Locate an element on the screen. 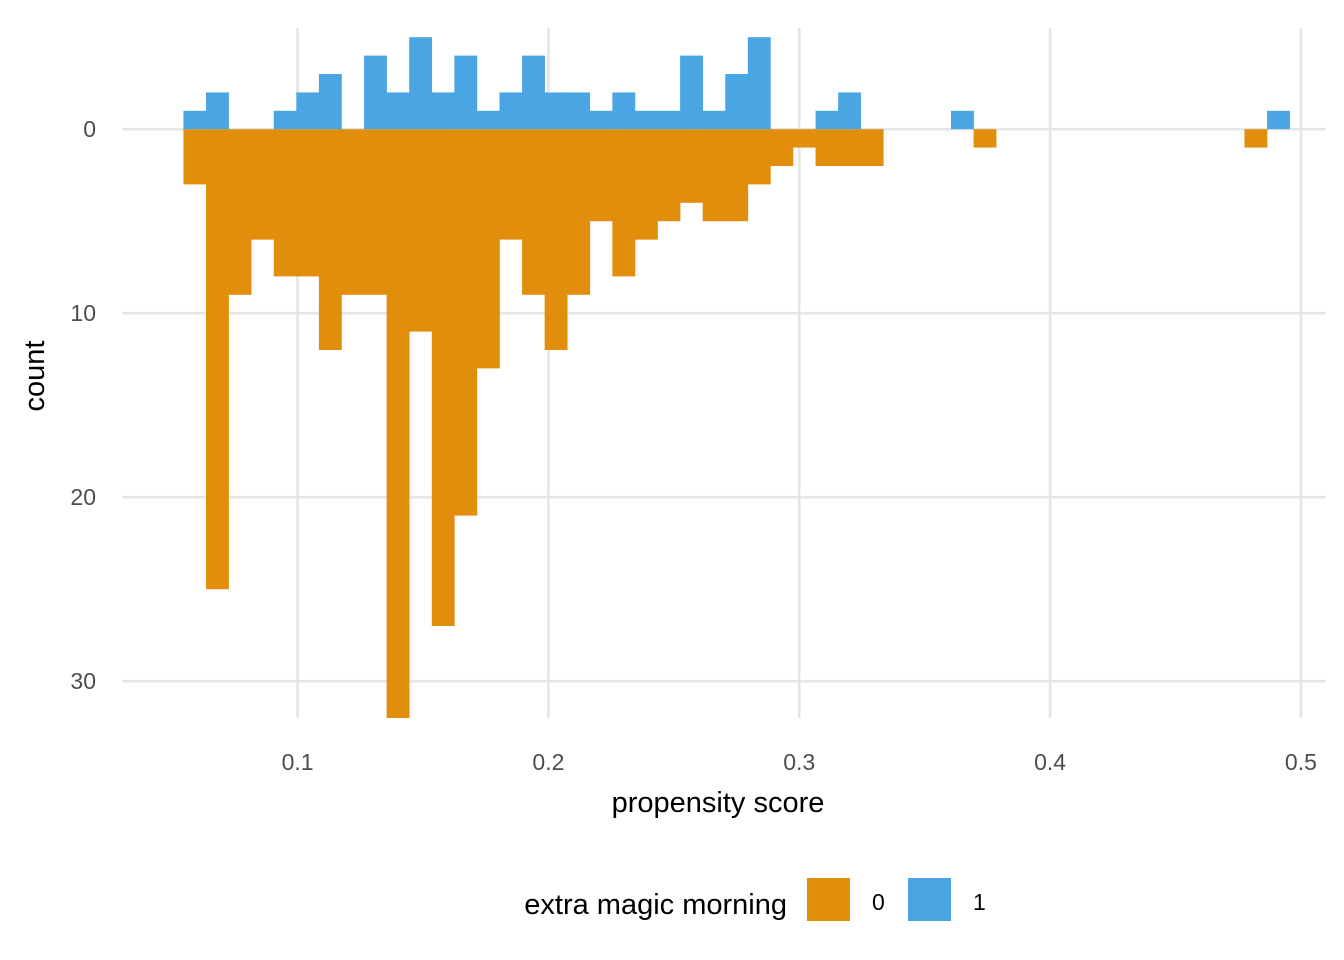 This screenshot has height=960, width=1344. y-tick-label: 20 is located at coordinates (83, 497).